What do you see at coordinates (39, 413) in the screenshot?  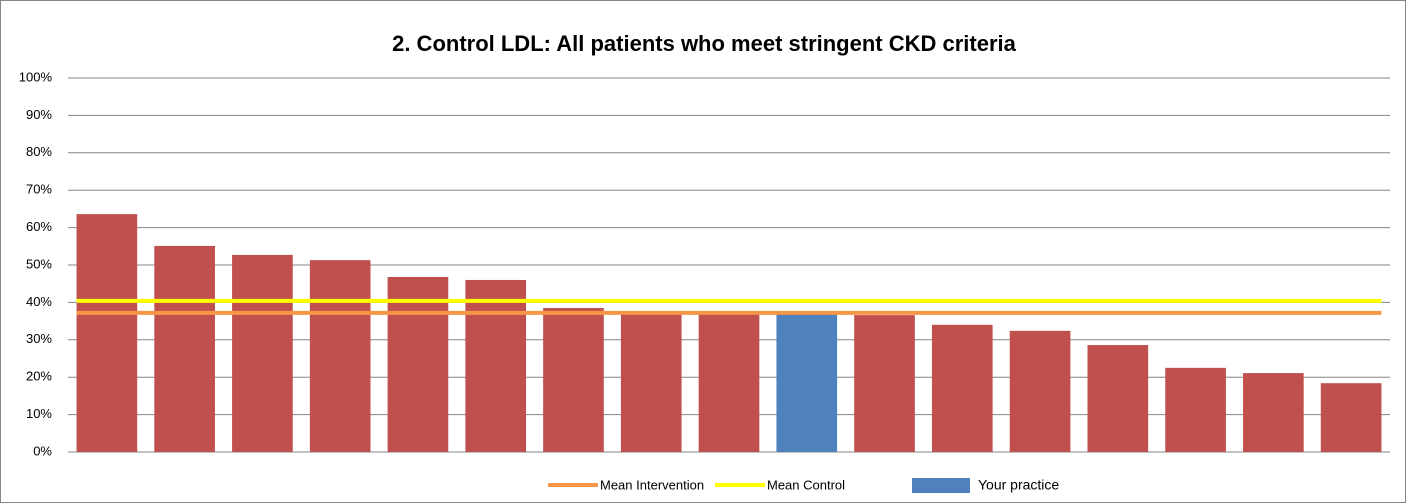 I see `y-tick-label: 10%` at bounding box center [39, 413].